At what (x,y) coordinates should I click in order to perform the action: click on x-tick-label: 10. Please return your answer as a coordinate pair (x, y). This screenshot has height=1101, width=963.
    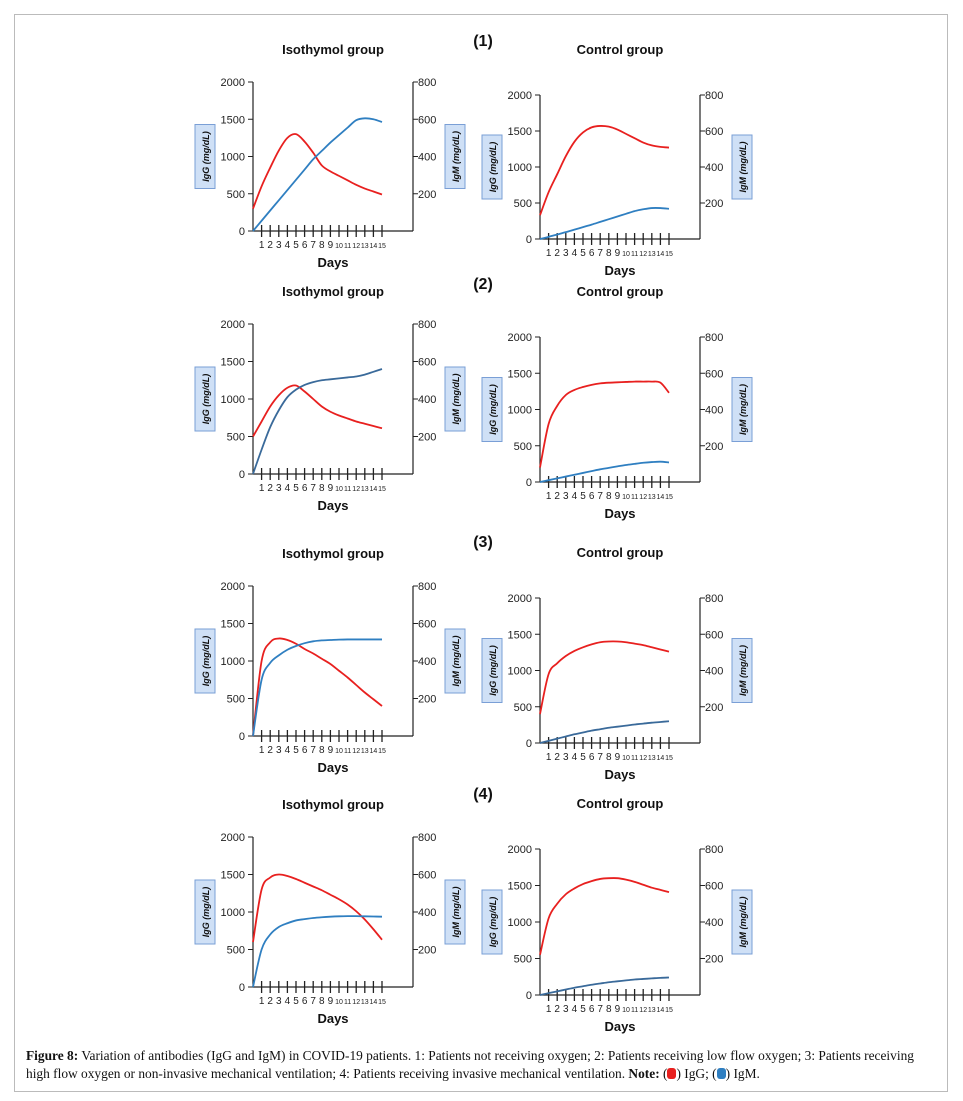
    Looking at the image, I should click on (339, 246).